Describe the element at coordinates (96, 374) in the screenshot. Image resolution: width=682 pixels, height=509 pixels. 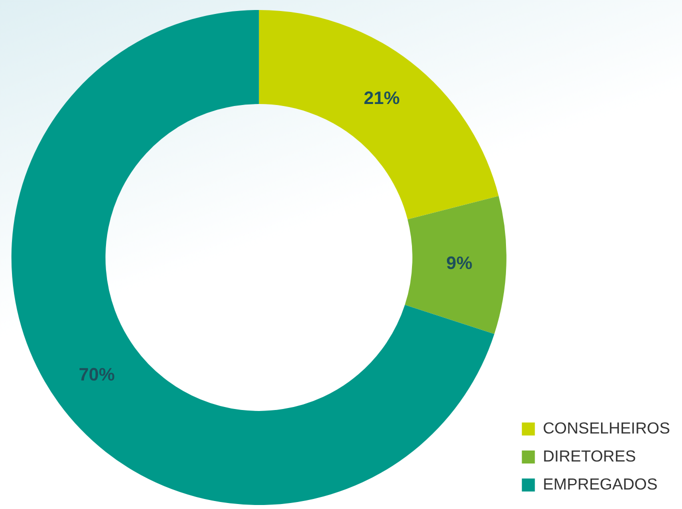
I see `data-label: 70%` at that location.